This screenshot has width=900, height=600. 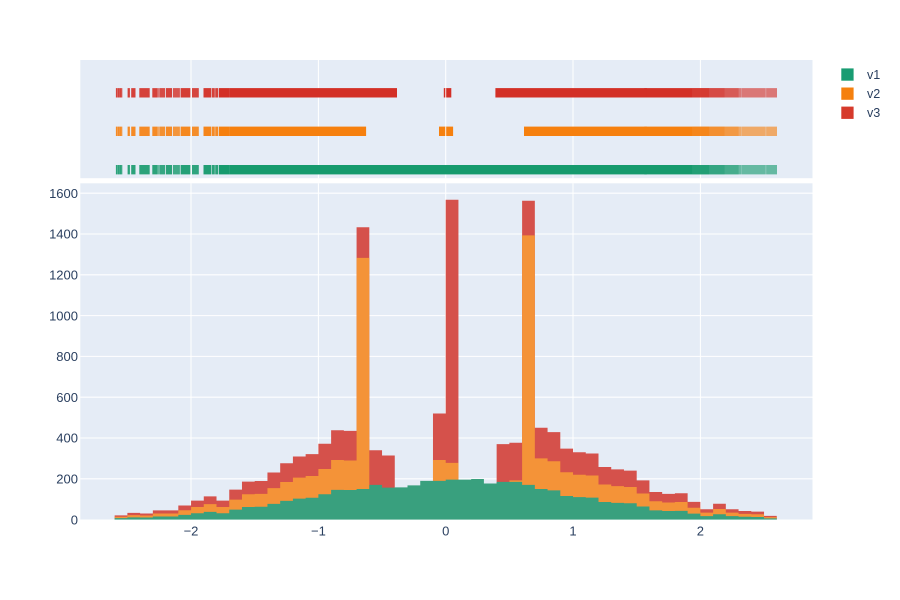 I want to click on svg-text: 800, so click(x=67, y=356).